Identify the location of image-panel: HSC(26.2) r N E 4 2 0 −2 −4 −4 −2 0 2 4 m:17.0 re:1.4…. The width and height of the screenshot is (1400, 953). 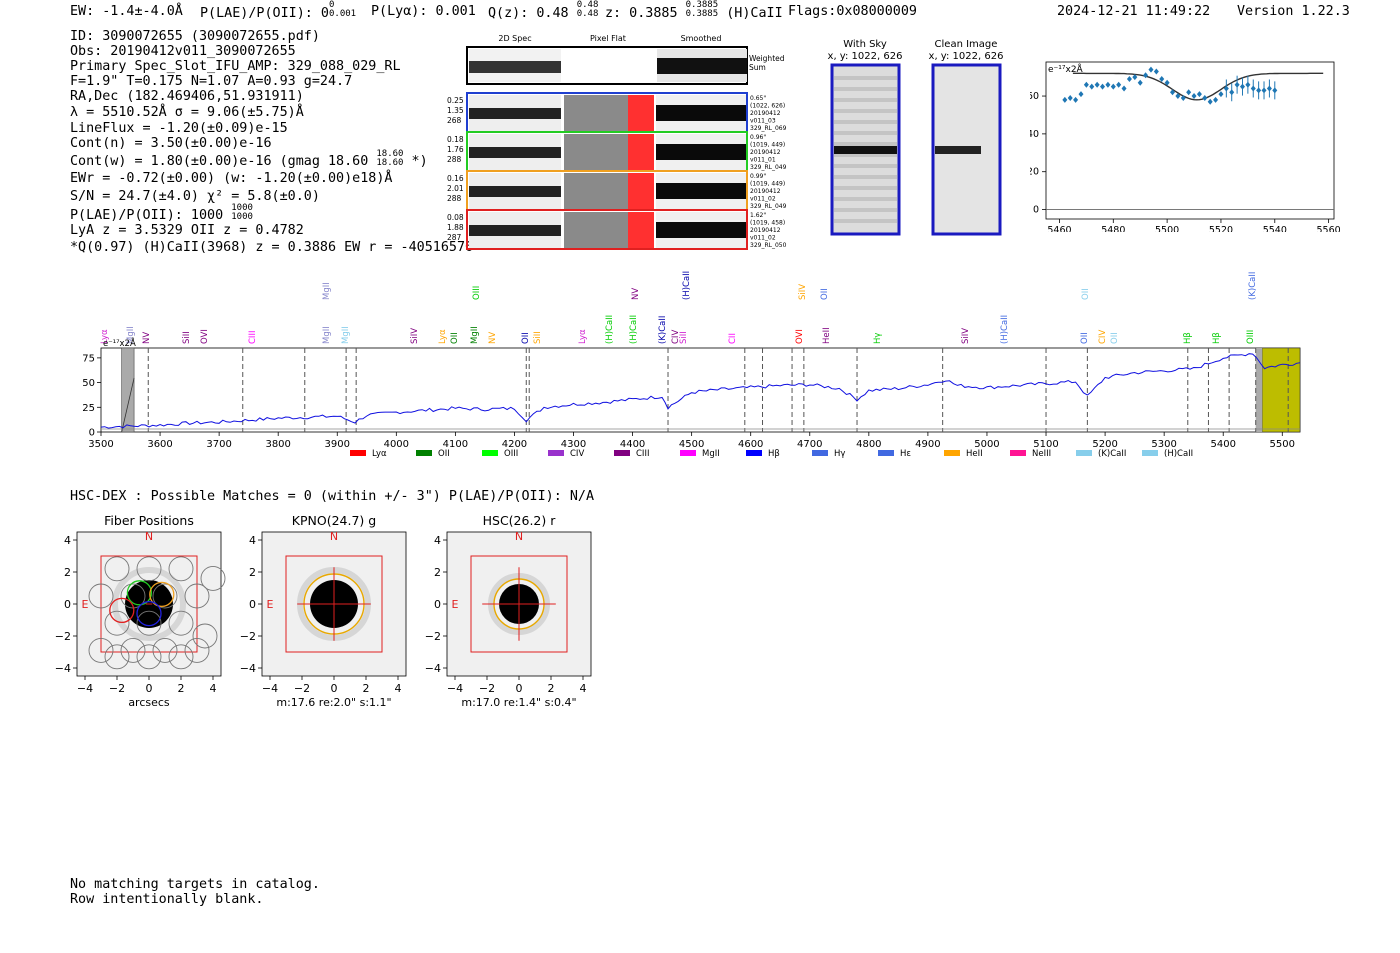
(508, 611).